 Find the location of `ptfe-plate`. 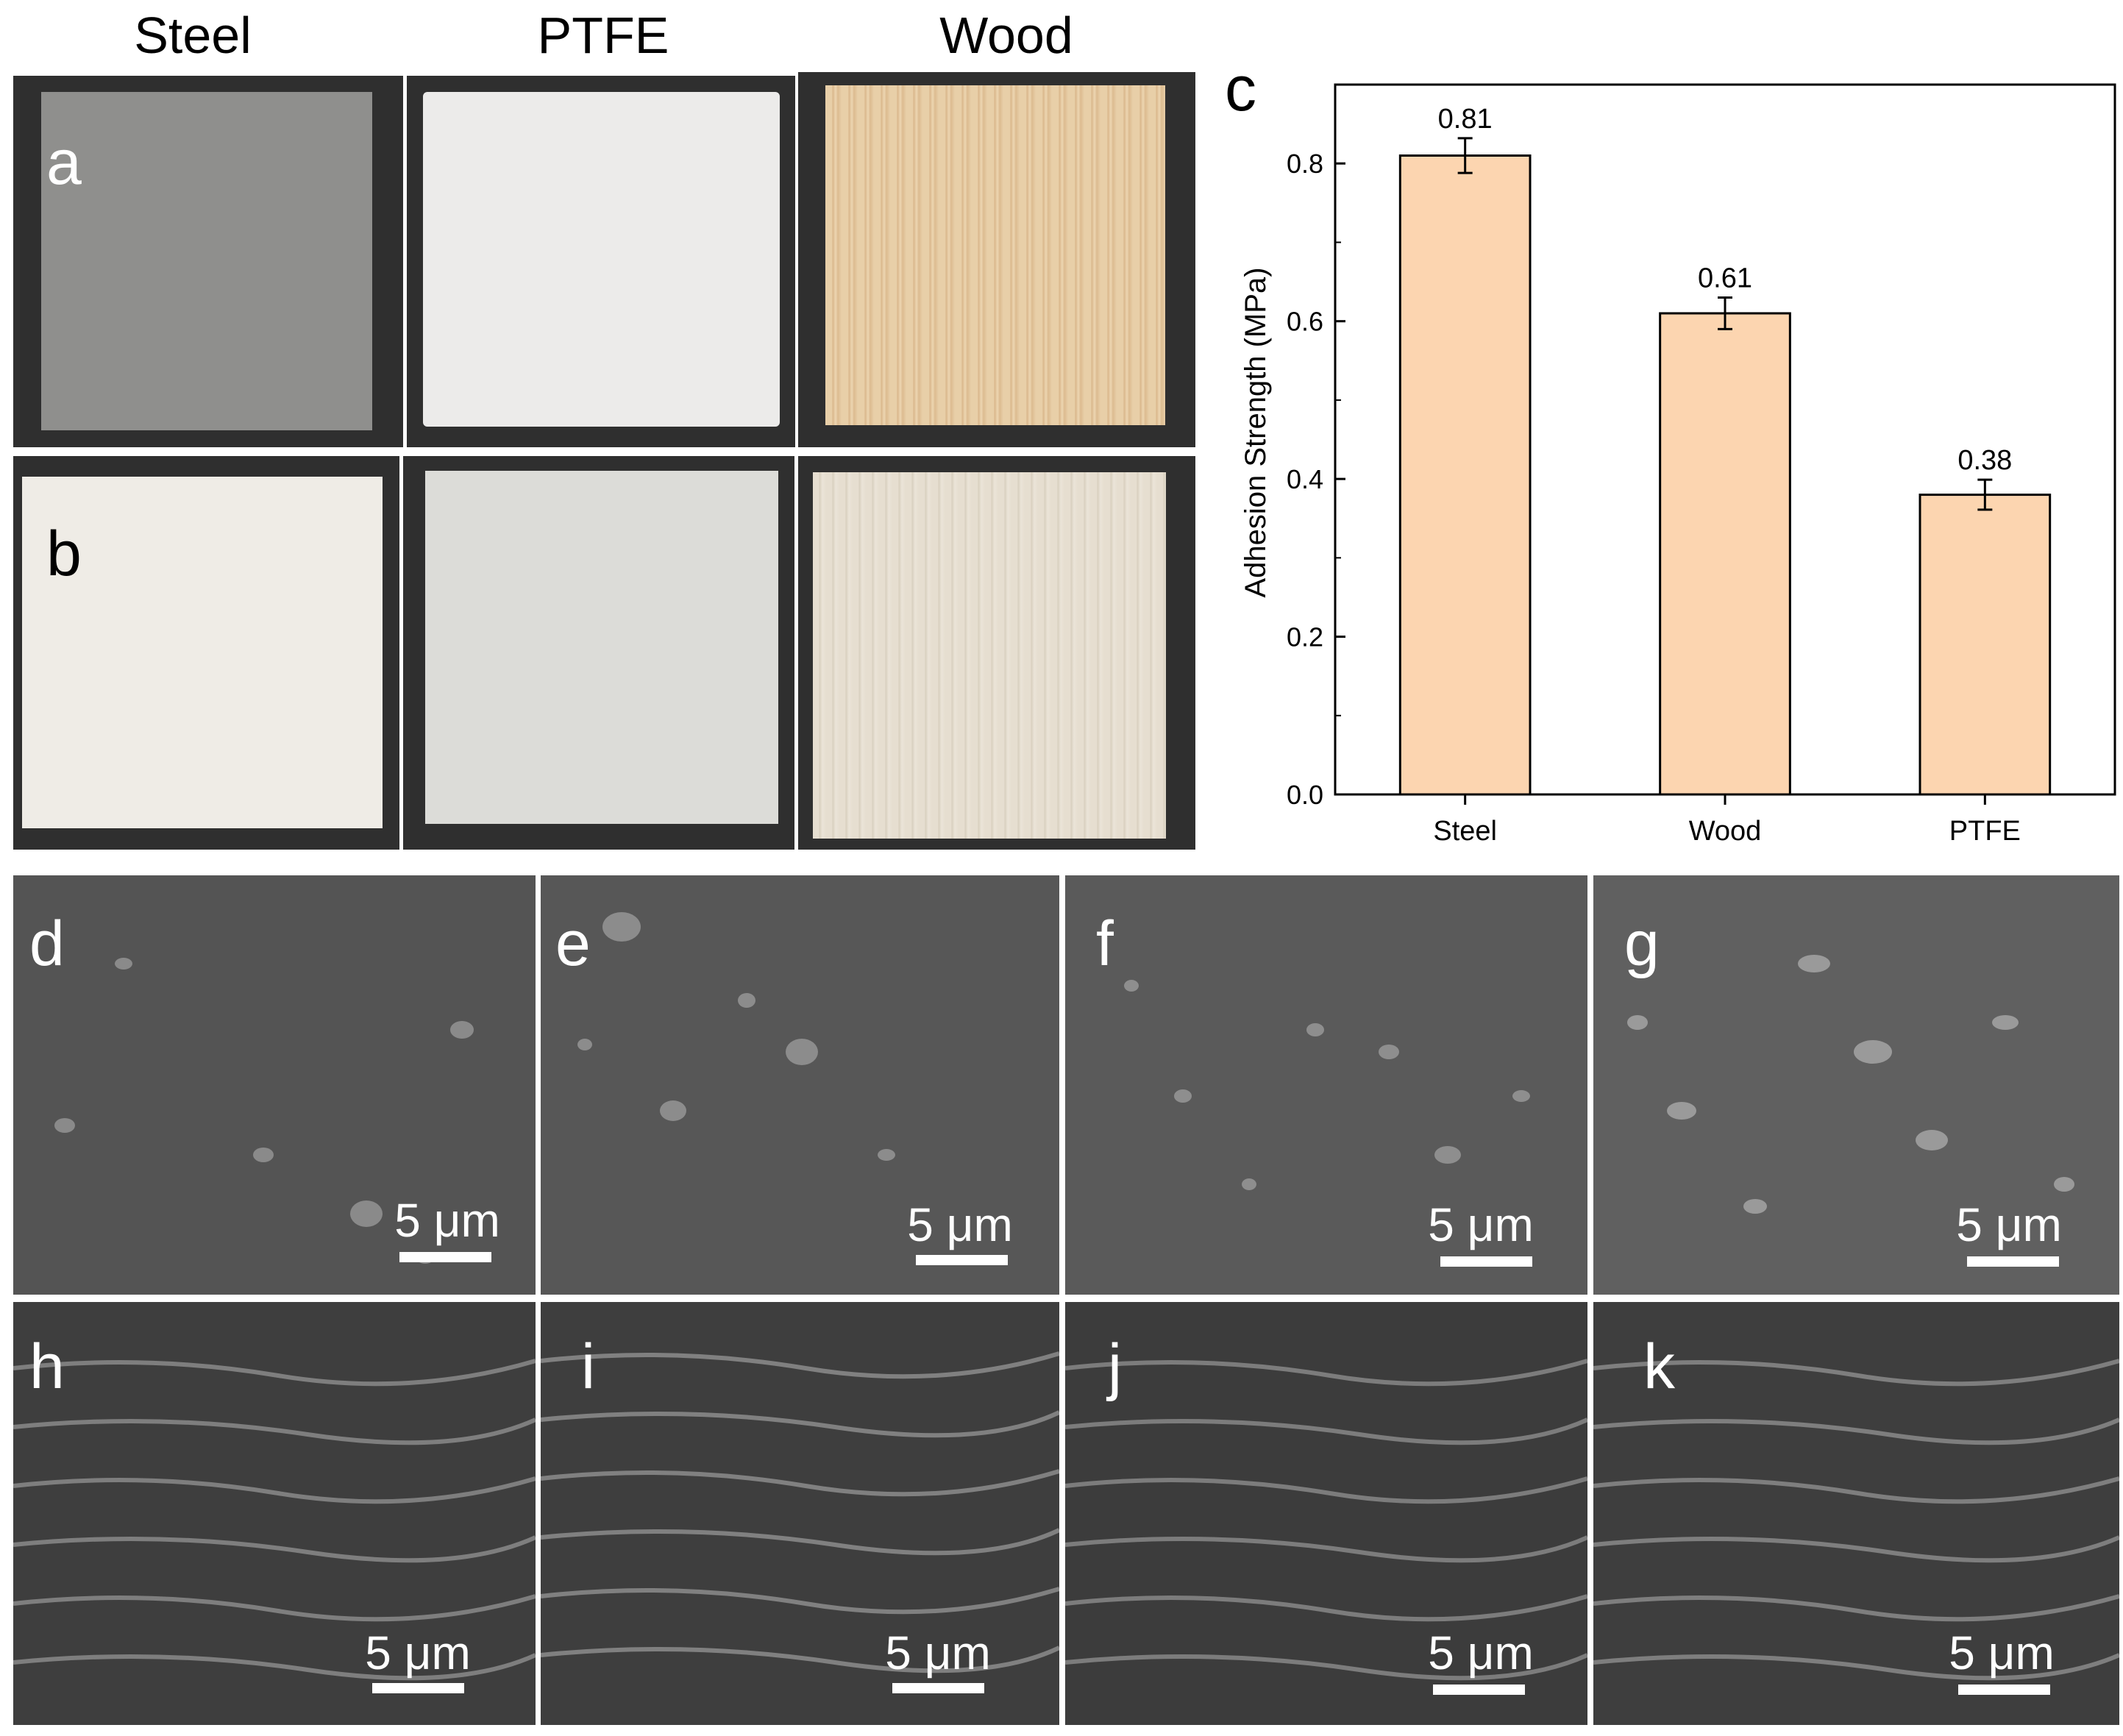

ptfe-plate is located at coordinates (601, 259).